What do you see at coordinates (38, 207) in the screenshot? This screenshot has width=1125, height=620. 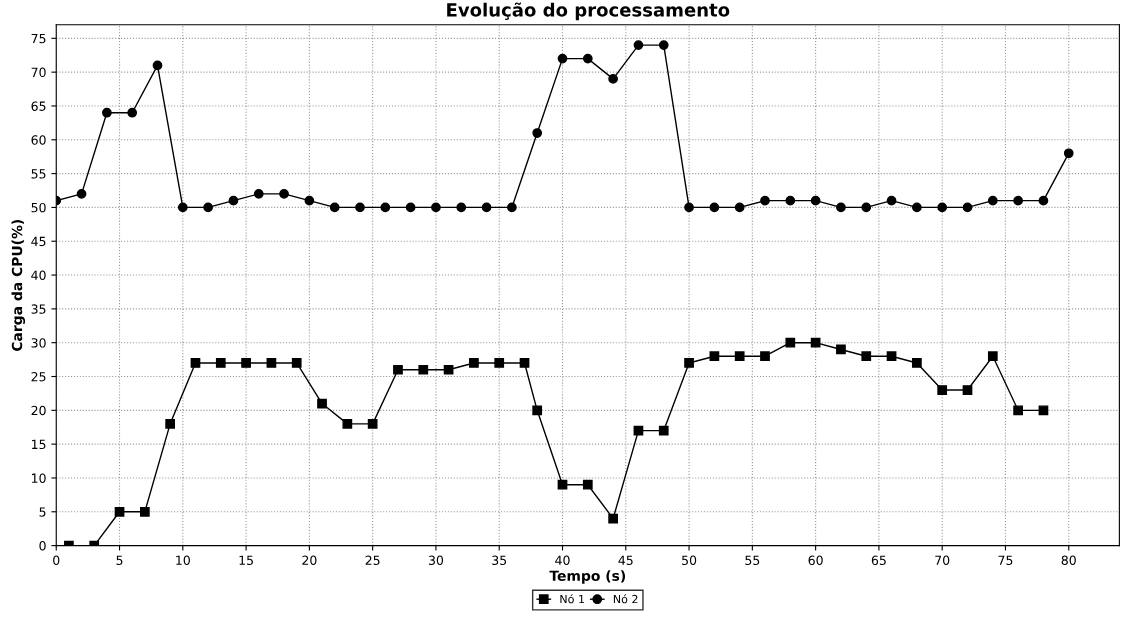 I see `y-tick-label: 50` at bounding box center [38, 207].